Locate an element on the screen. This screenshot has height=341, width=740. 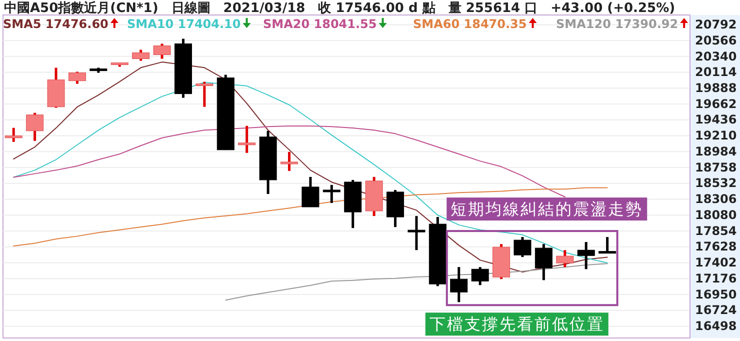
y-tick-label: 19436 is located at coordinates (716, 119).